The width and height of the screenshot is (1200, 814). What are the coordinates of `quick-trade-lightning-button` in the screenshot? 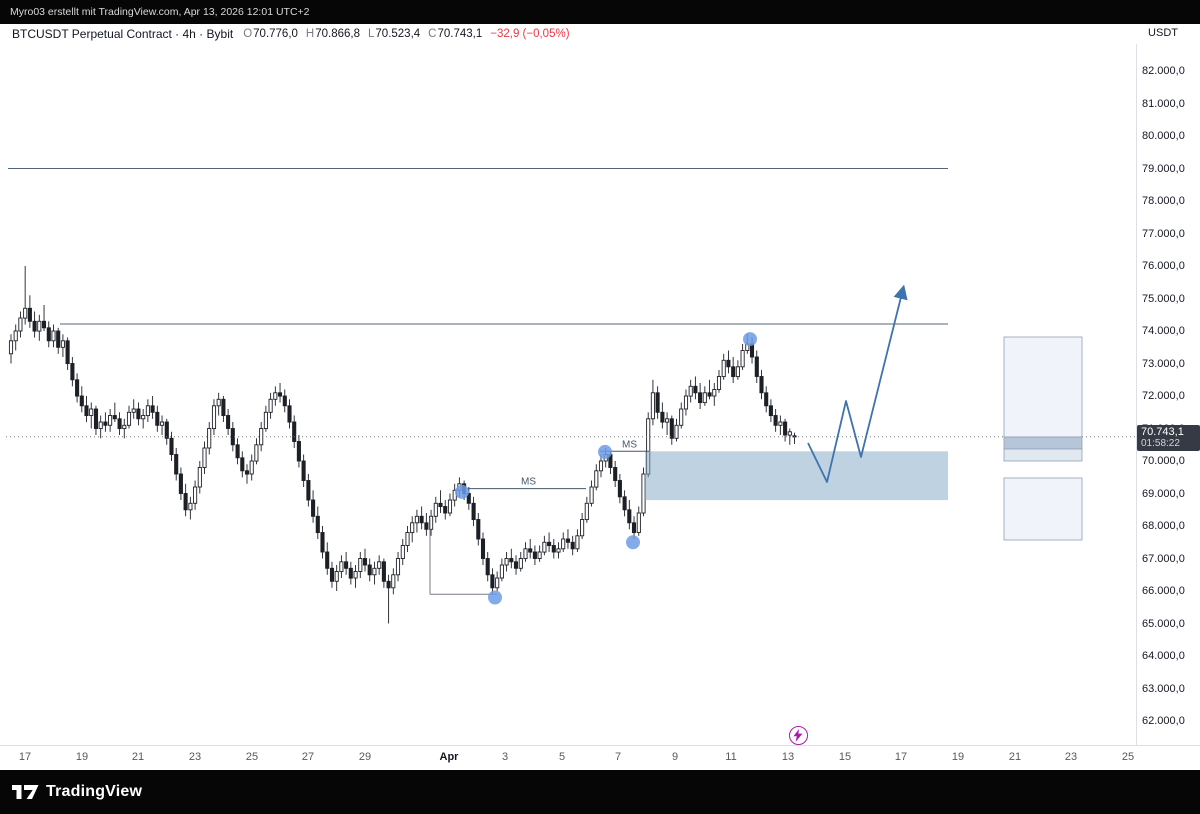 It's located at (798, 735).